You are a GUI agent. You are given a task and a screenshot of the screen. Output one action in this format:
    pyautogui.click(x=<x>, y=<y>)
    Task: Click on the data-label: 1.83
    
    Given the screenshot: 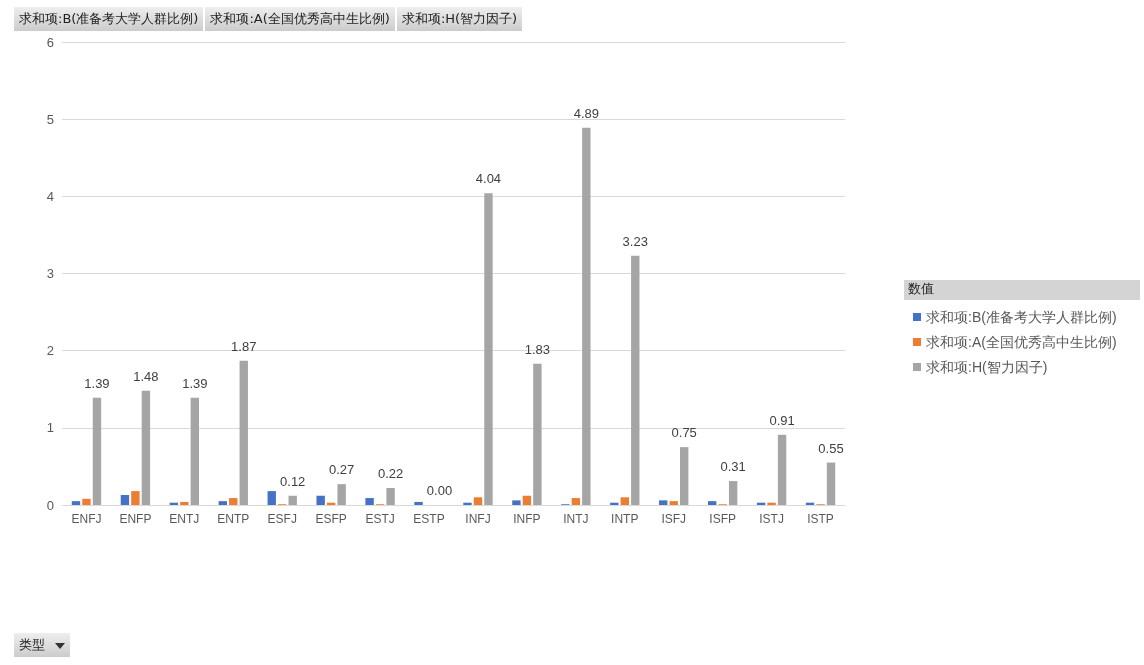 What is the action you would take?
    pyautogui.click(x=537, y=349)
    